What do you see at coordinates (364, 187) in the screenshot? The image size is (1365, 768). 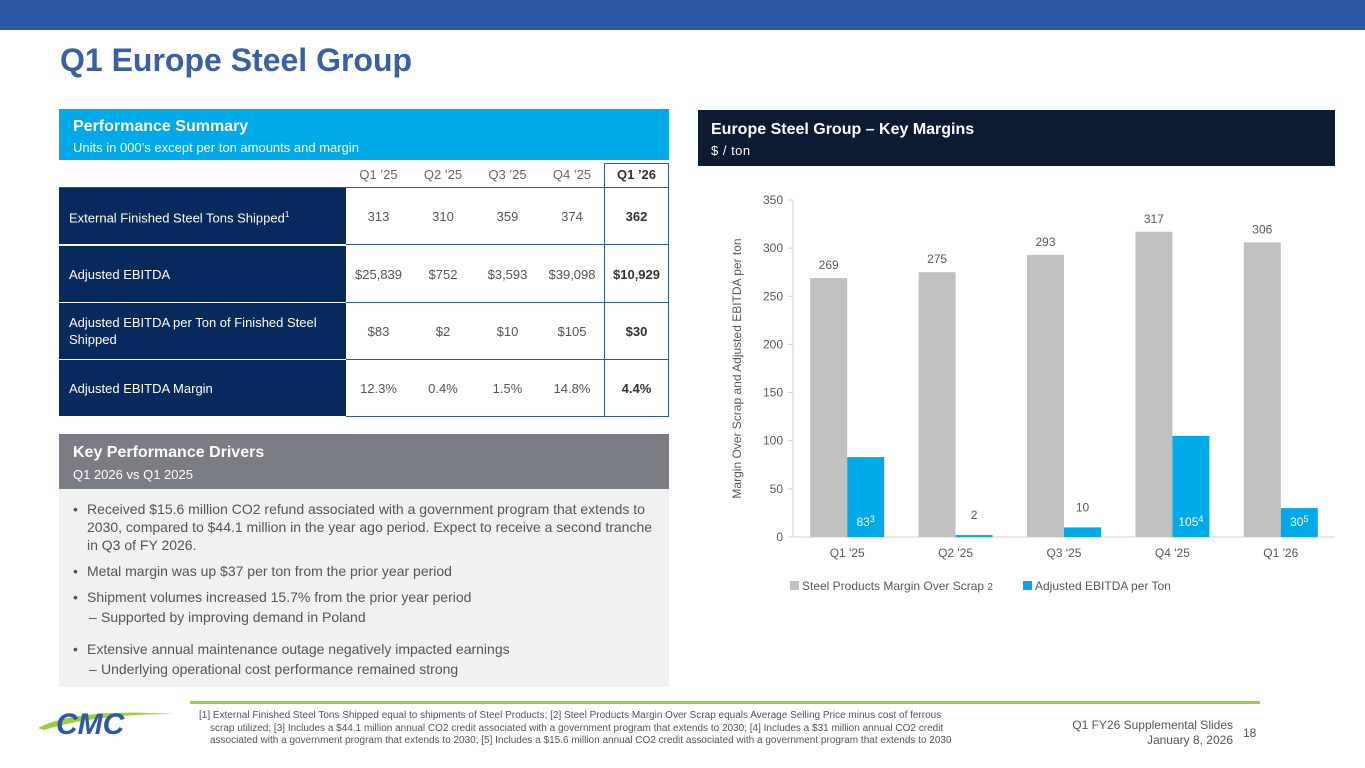 I see `table-top-rule` at bounding box center [364, 187].